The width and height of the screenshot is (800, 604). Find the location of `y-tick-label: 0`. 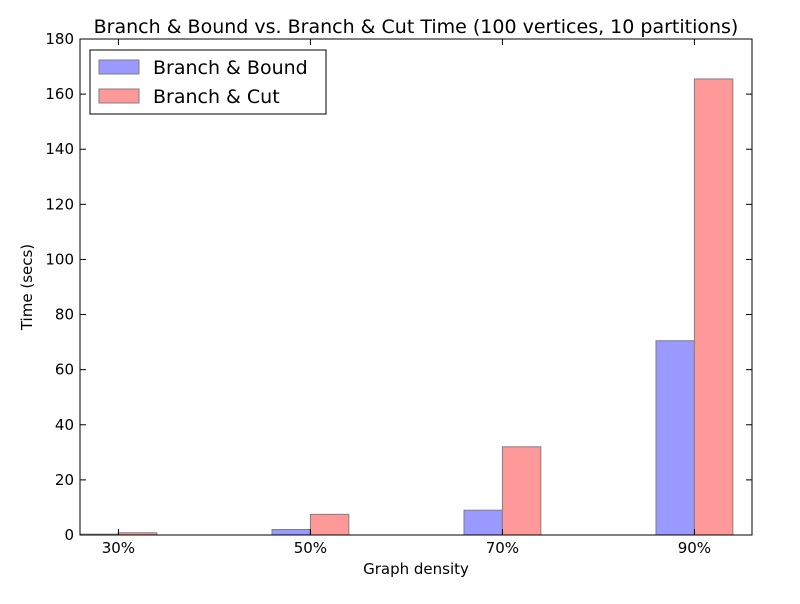

y-tick-label: 0 is located at coordinates (69, 535).